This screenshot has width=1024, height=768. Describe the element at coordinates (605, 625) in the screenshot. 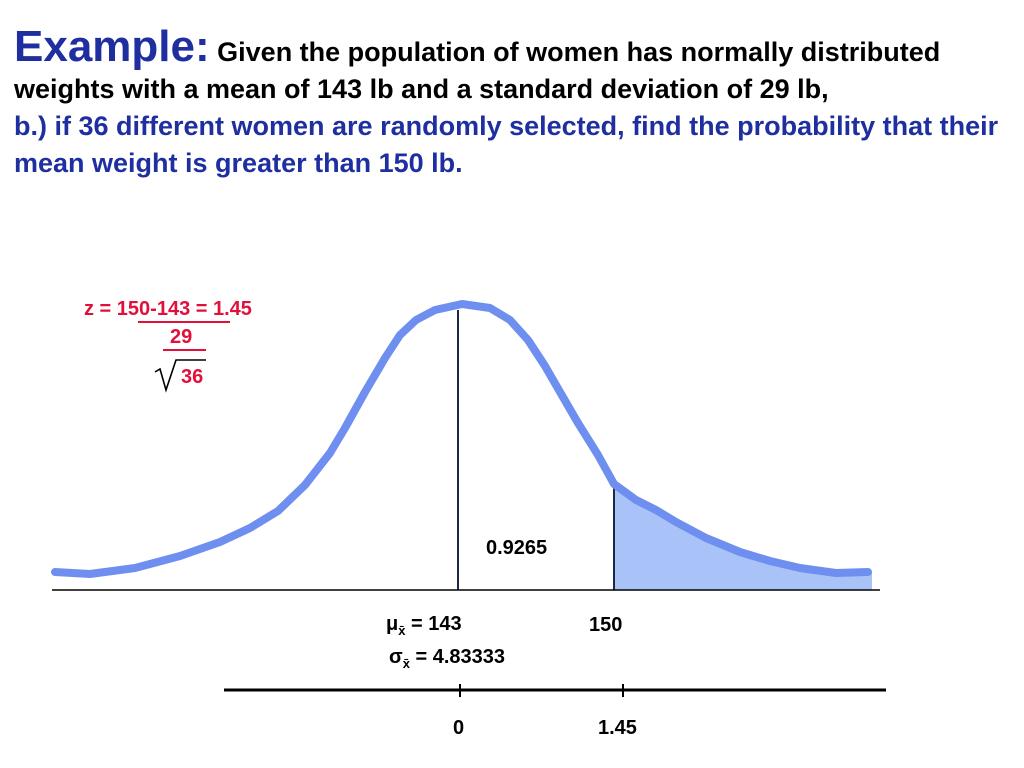

I see `x-value-label: 150` at that location.